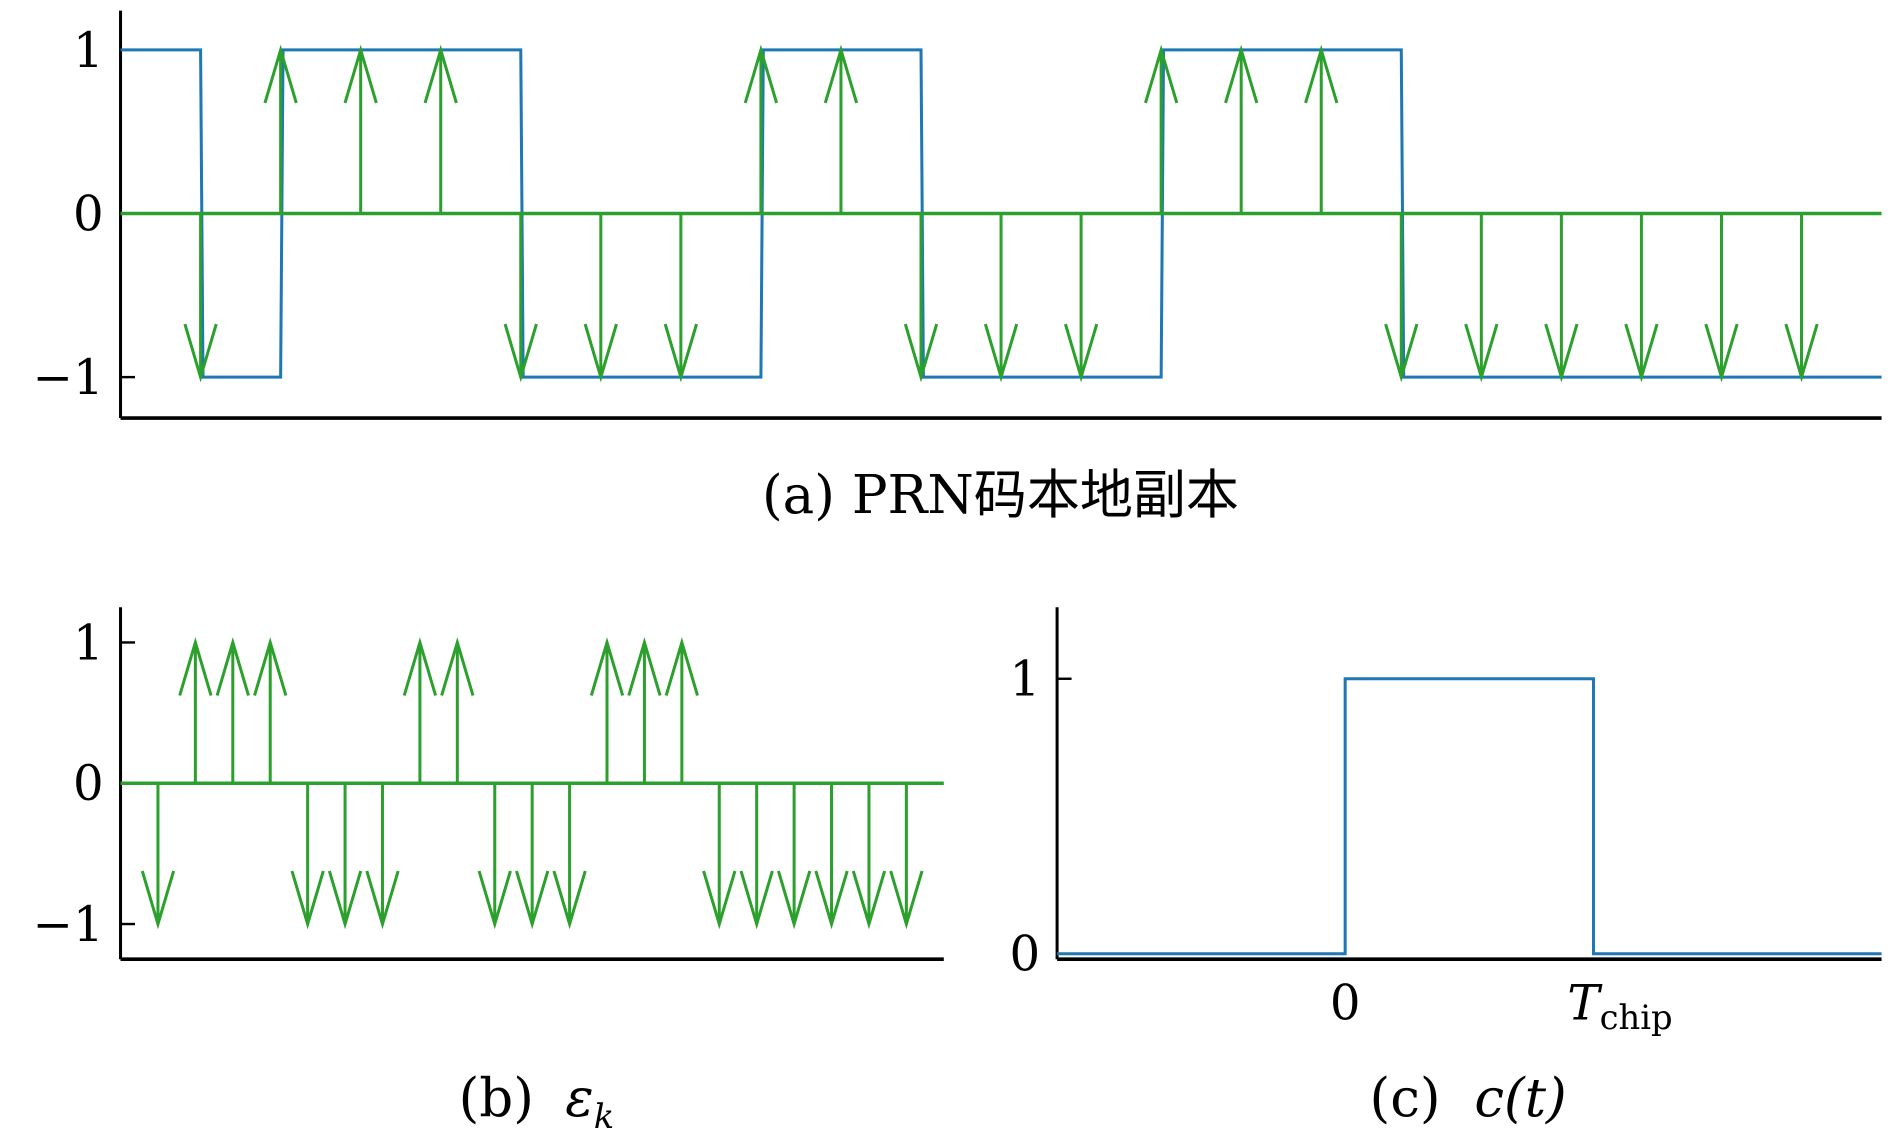 This screenshot has height=1141, width=1890. I want to click on panel-b: 1 0 −1, so click(488, 784).